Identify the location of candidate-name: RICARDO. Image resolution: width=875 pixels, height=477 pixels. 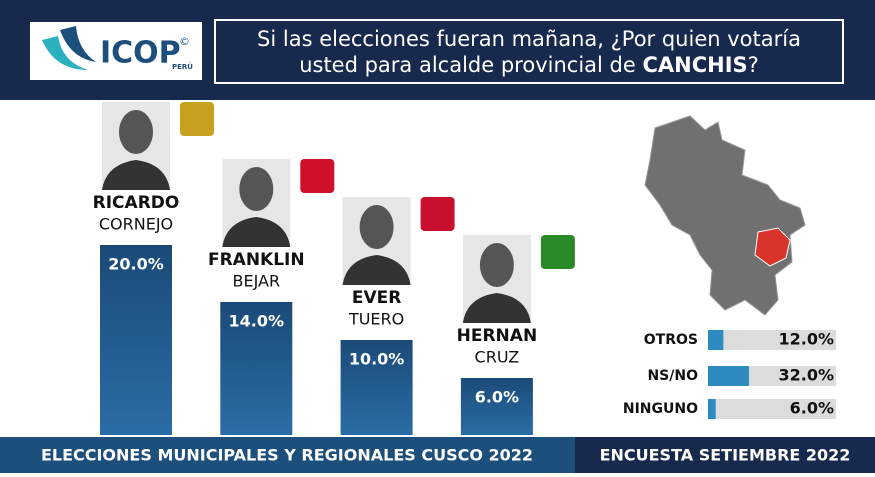
(136, 203).